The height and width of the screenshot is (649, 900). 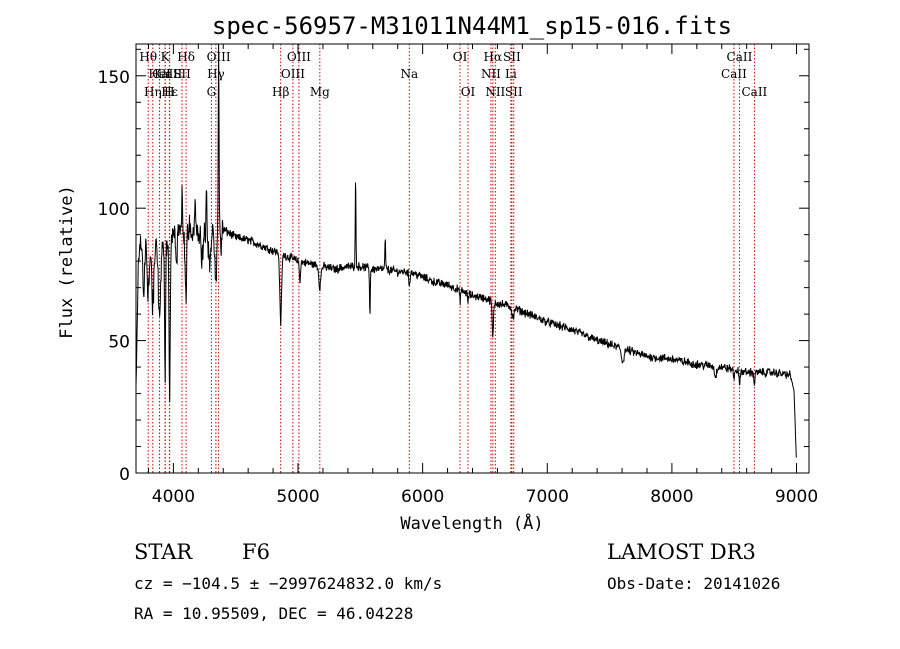 I want to click on x-tick-label: 8000, so click(x=671, y=497).